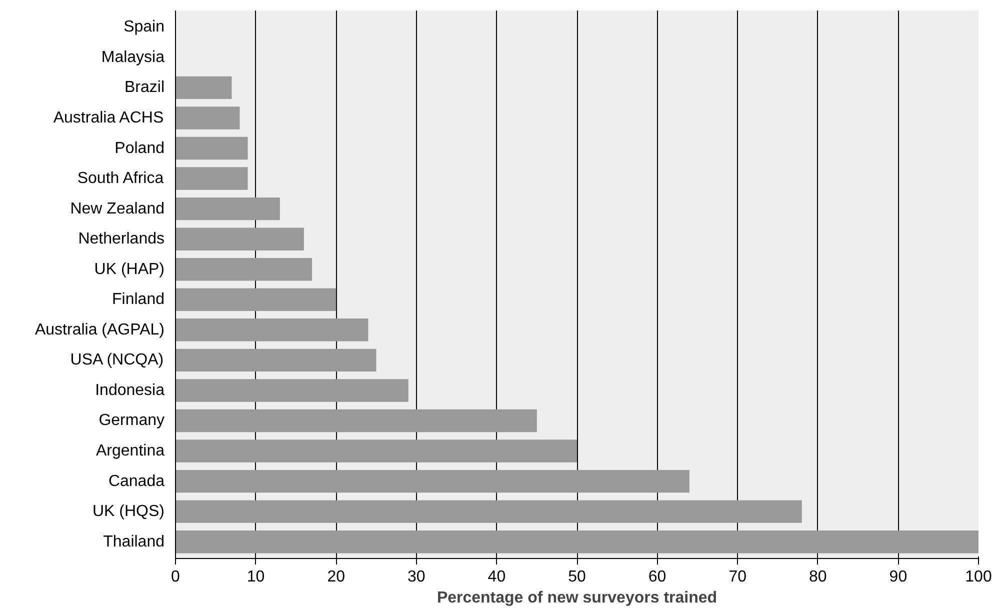  What do you see at coordinates (117, 360) in the screenshot?
I see `y-tick-label: USA (NCQA)` at bounding box center [117, 360].